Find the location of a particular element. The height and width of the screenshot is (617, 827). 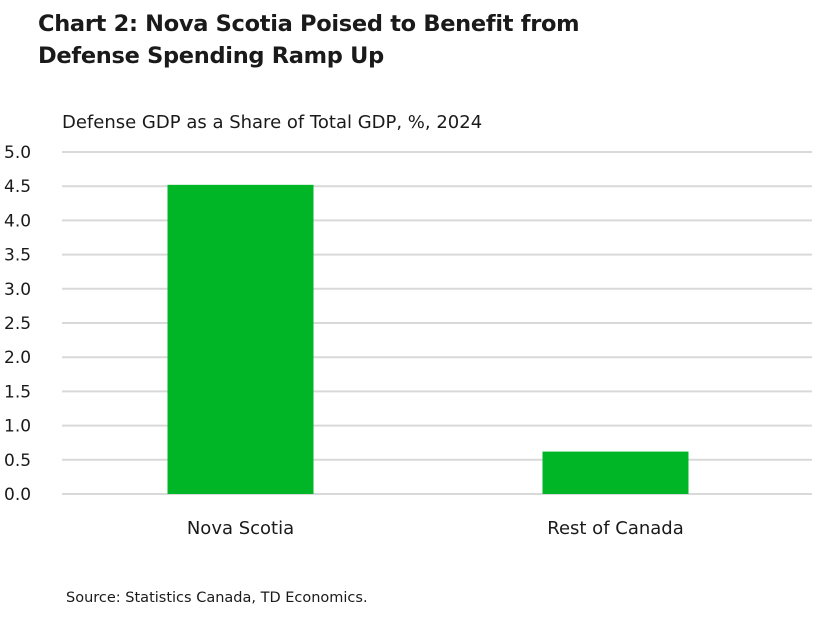

x-tick-label: Rest of Canada is located at coordinates (615, 528).